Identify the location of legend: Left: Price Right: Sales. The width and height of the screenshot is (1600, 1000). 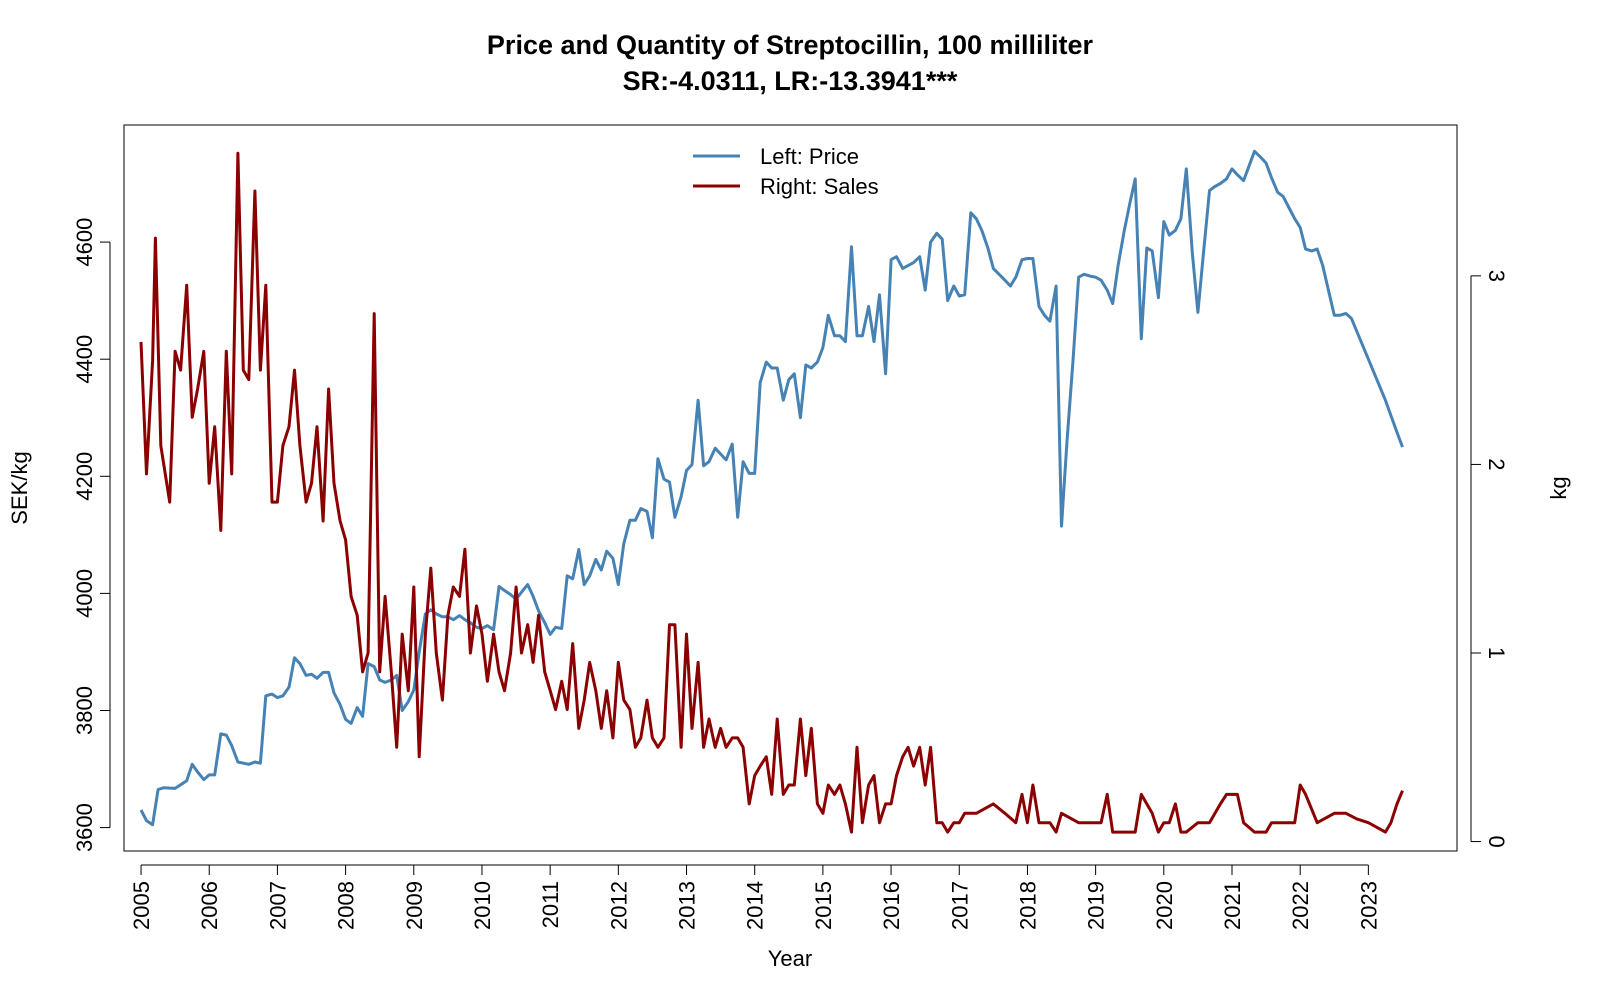
(786, 171).